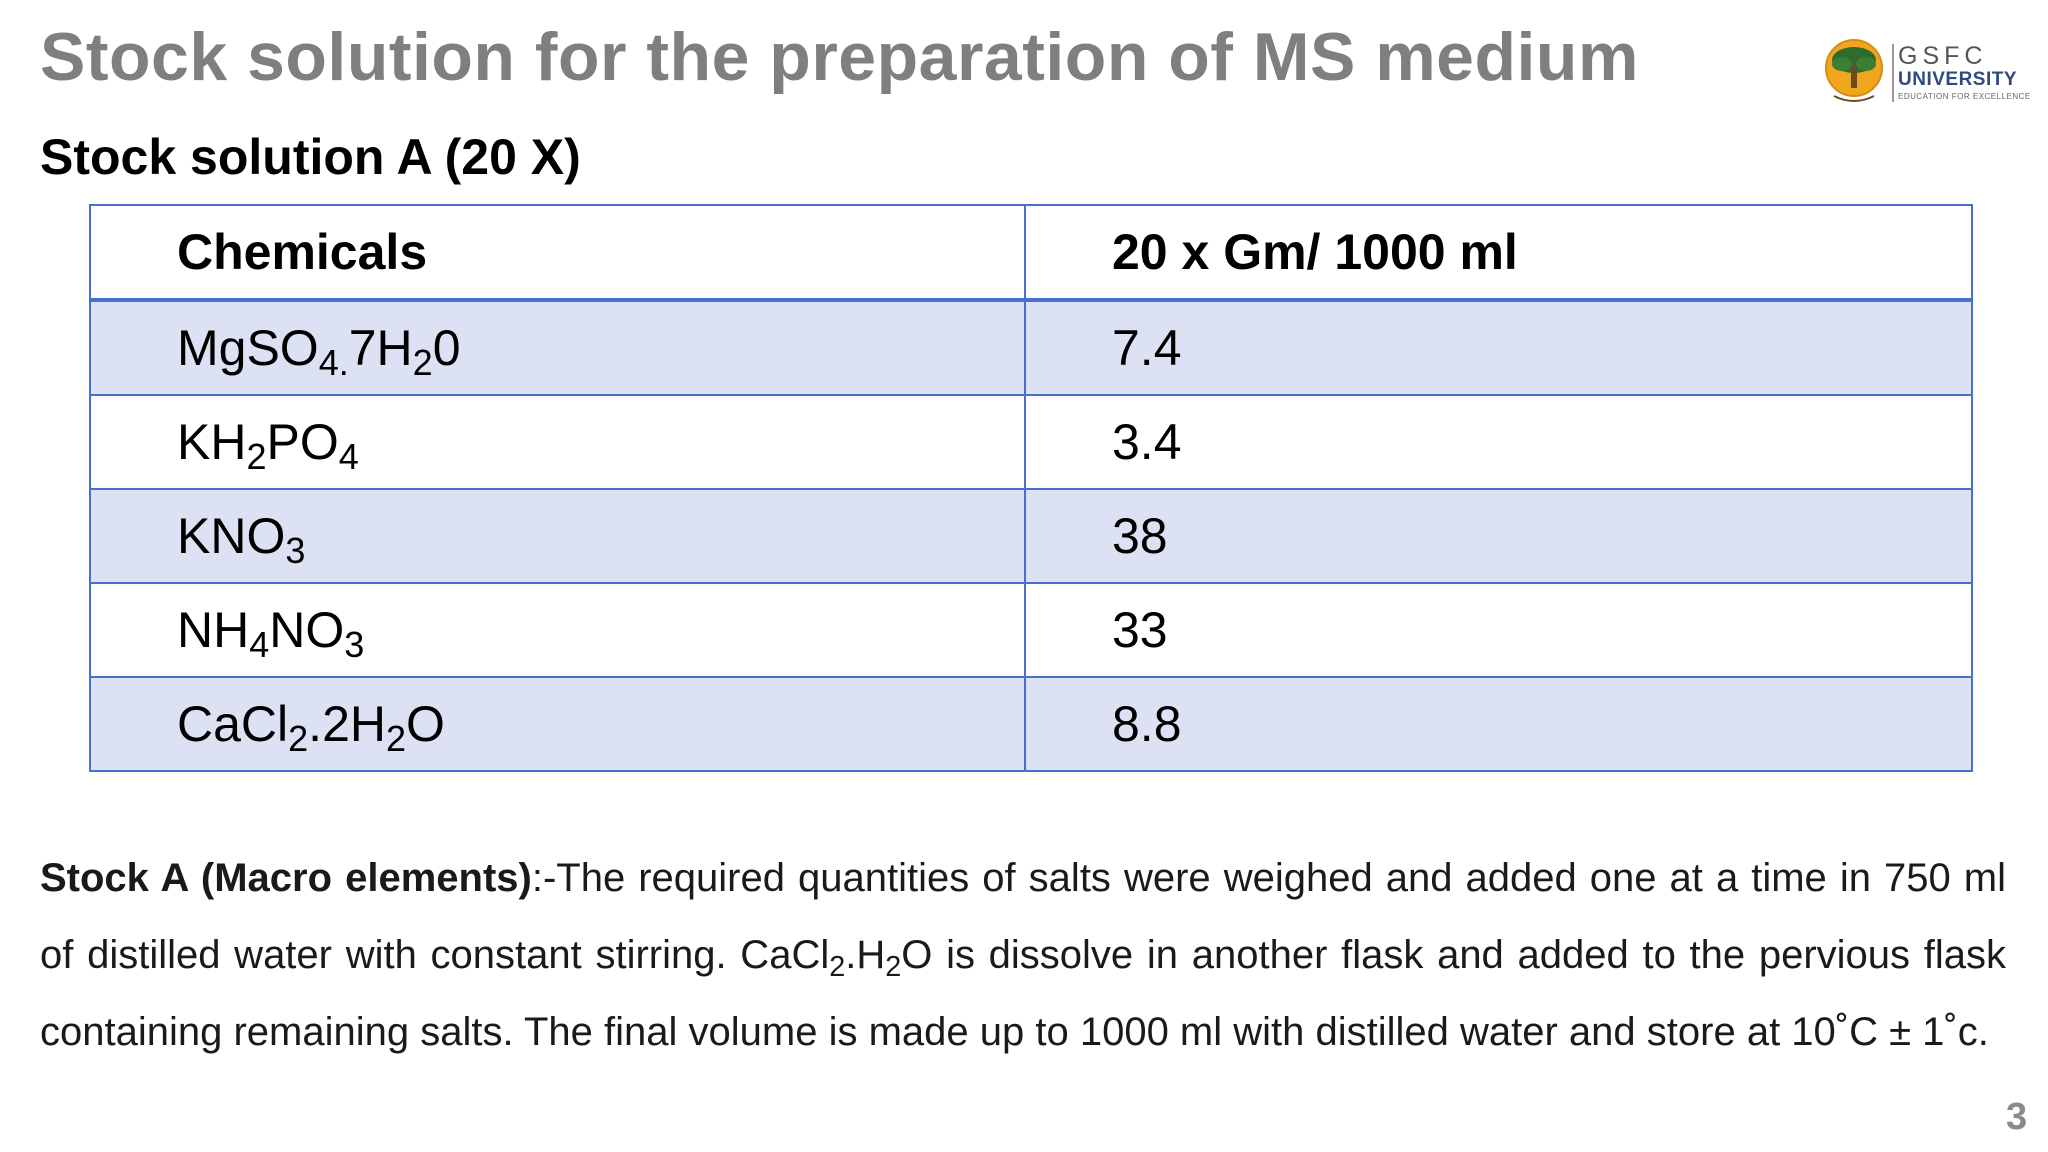 The height and width of the screenshot is (1152, 2048). I want to click on table-row: NH4NO3 33, so click(1031, 630).